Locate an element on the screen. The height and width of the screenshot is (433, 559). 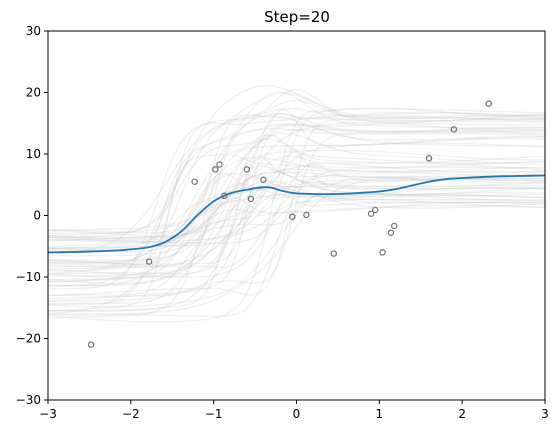
x-tick-label: 2 is located at coordinates (462, 414).